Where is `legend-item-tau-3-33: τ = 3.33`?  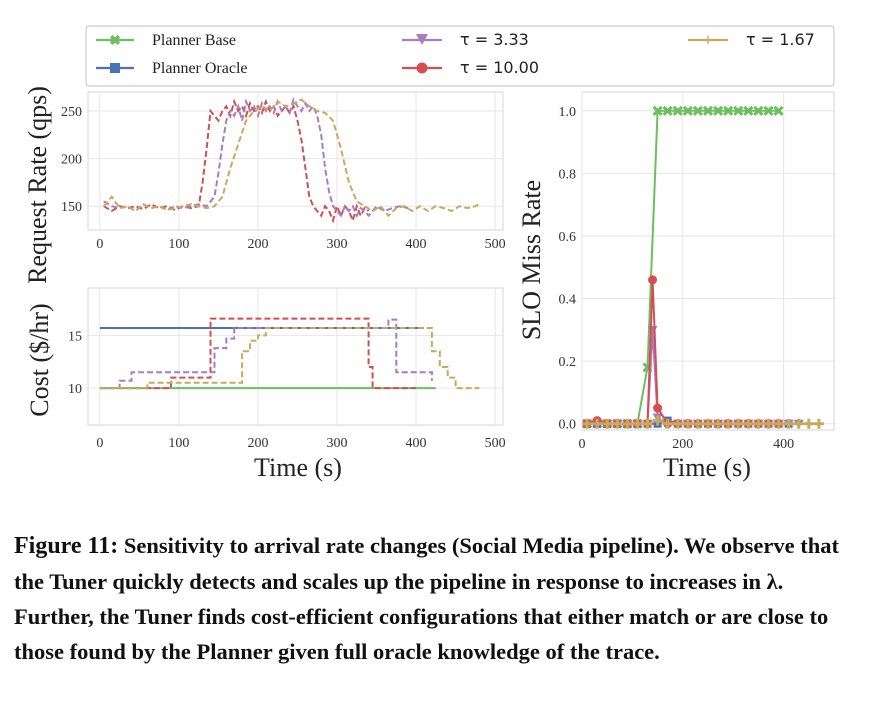 legend-item-tau-3-33: τ = 3.33 is located at coordinates (465, 39).